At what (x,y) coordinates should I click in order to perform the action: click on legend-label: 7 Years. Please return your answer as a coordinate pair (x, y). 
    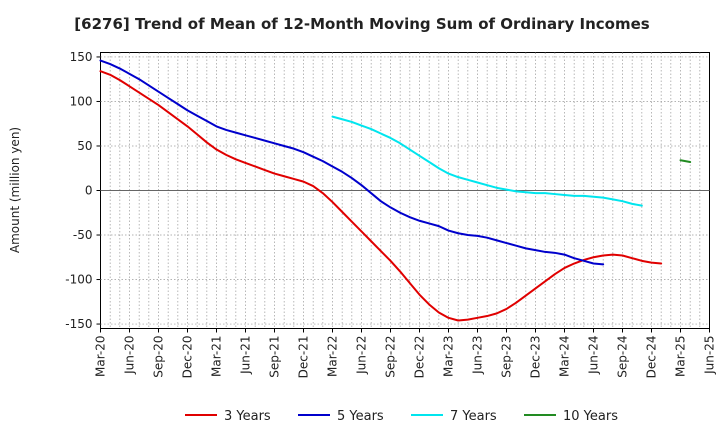
    Looking at the image, I should click on (473, 416).